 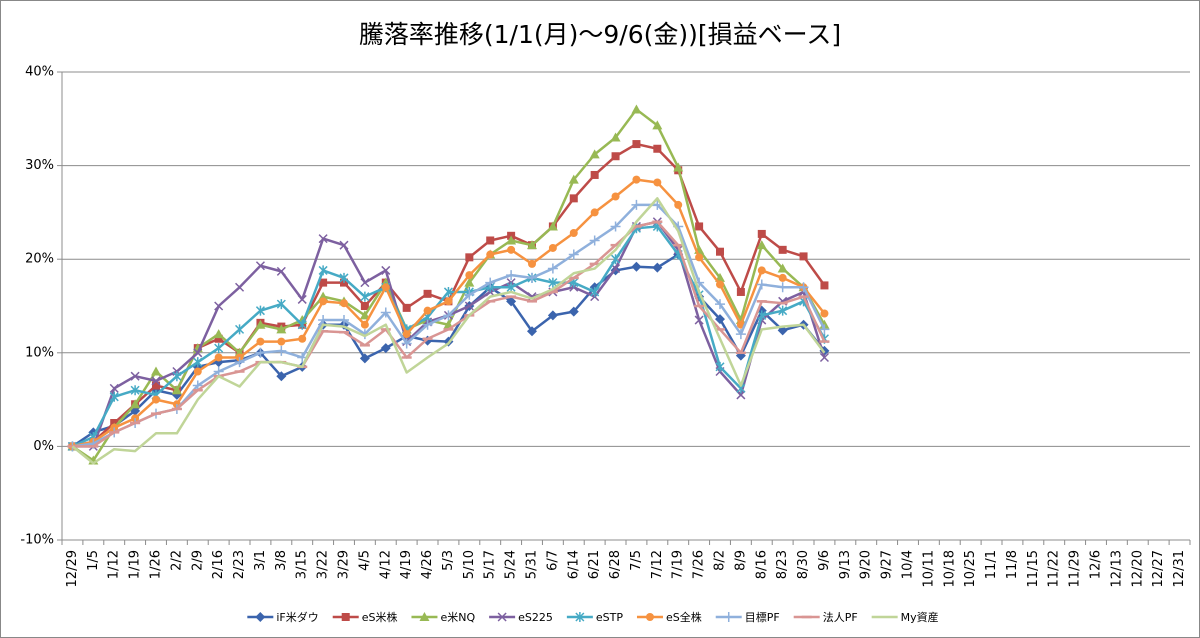 I want to click on x-tick-label: 9/27, so click(x=887, y=564).